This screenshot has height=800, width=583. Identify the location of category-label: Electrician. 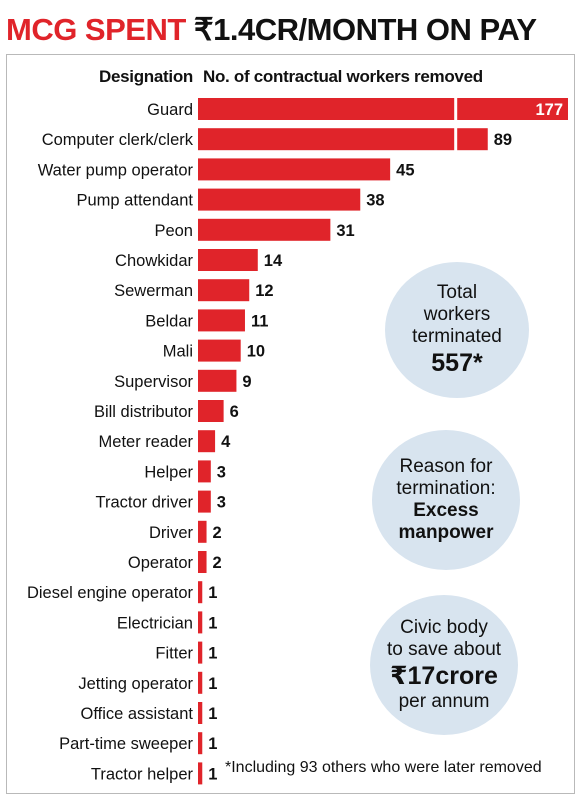
(155, 623).